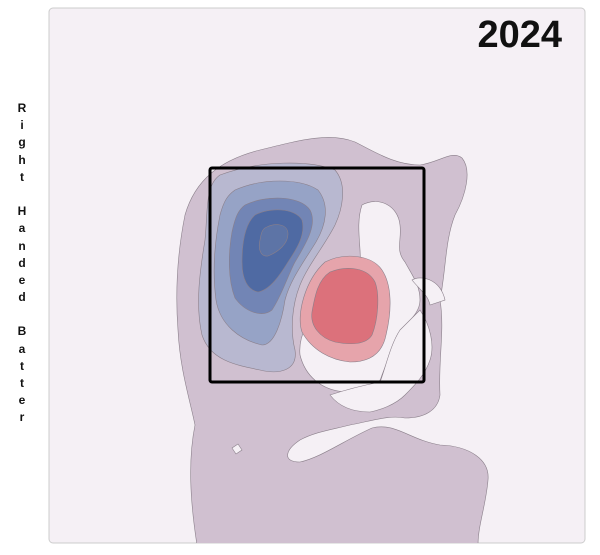  I want to click on y-axis-label-char: B, so click(22, 331).